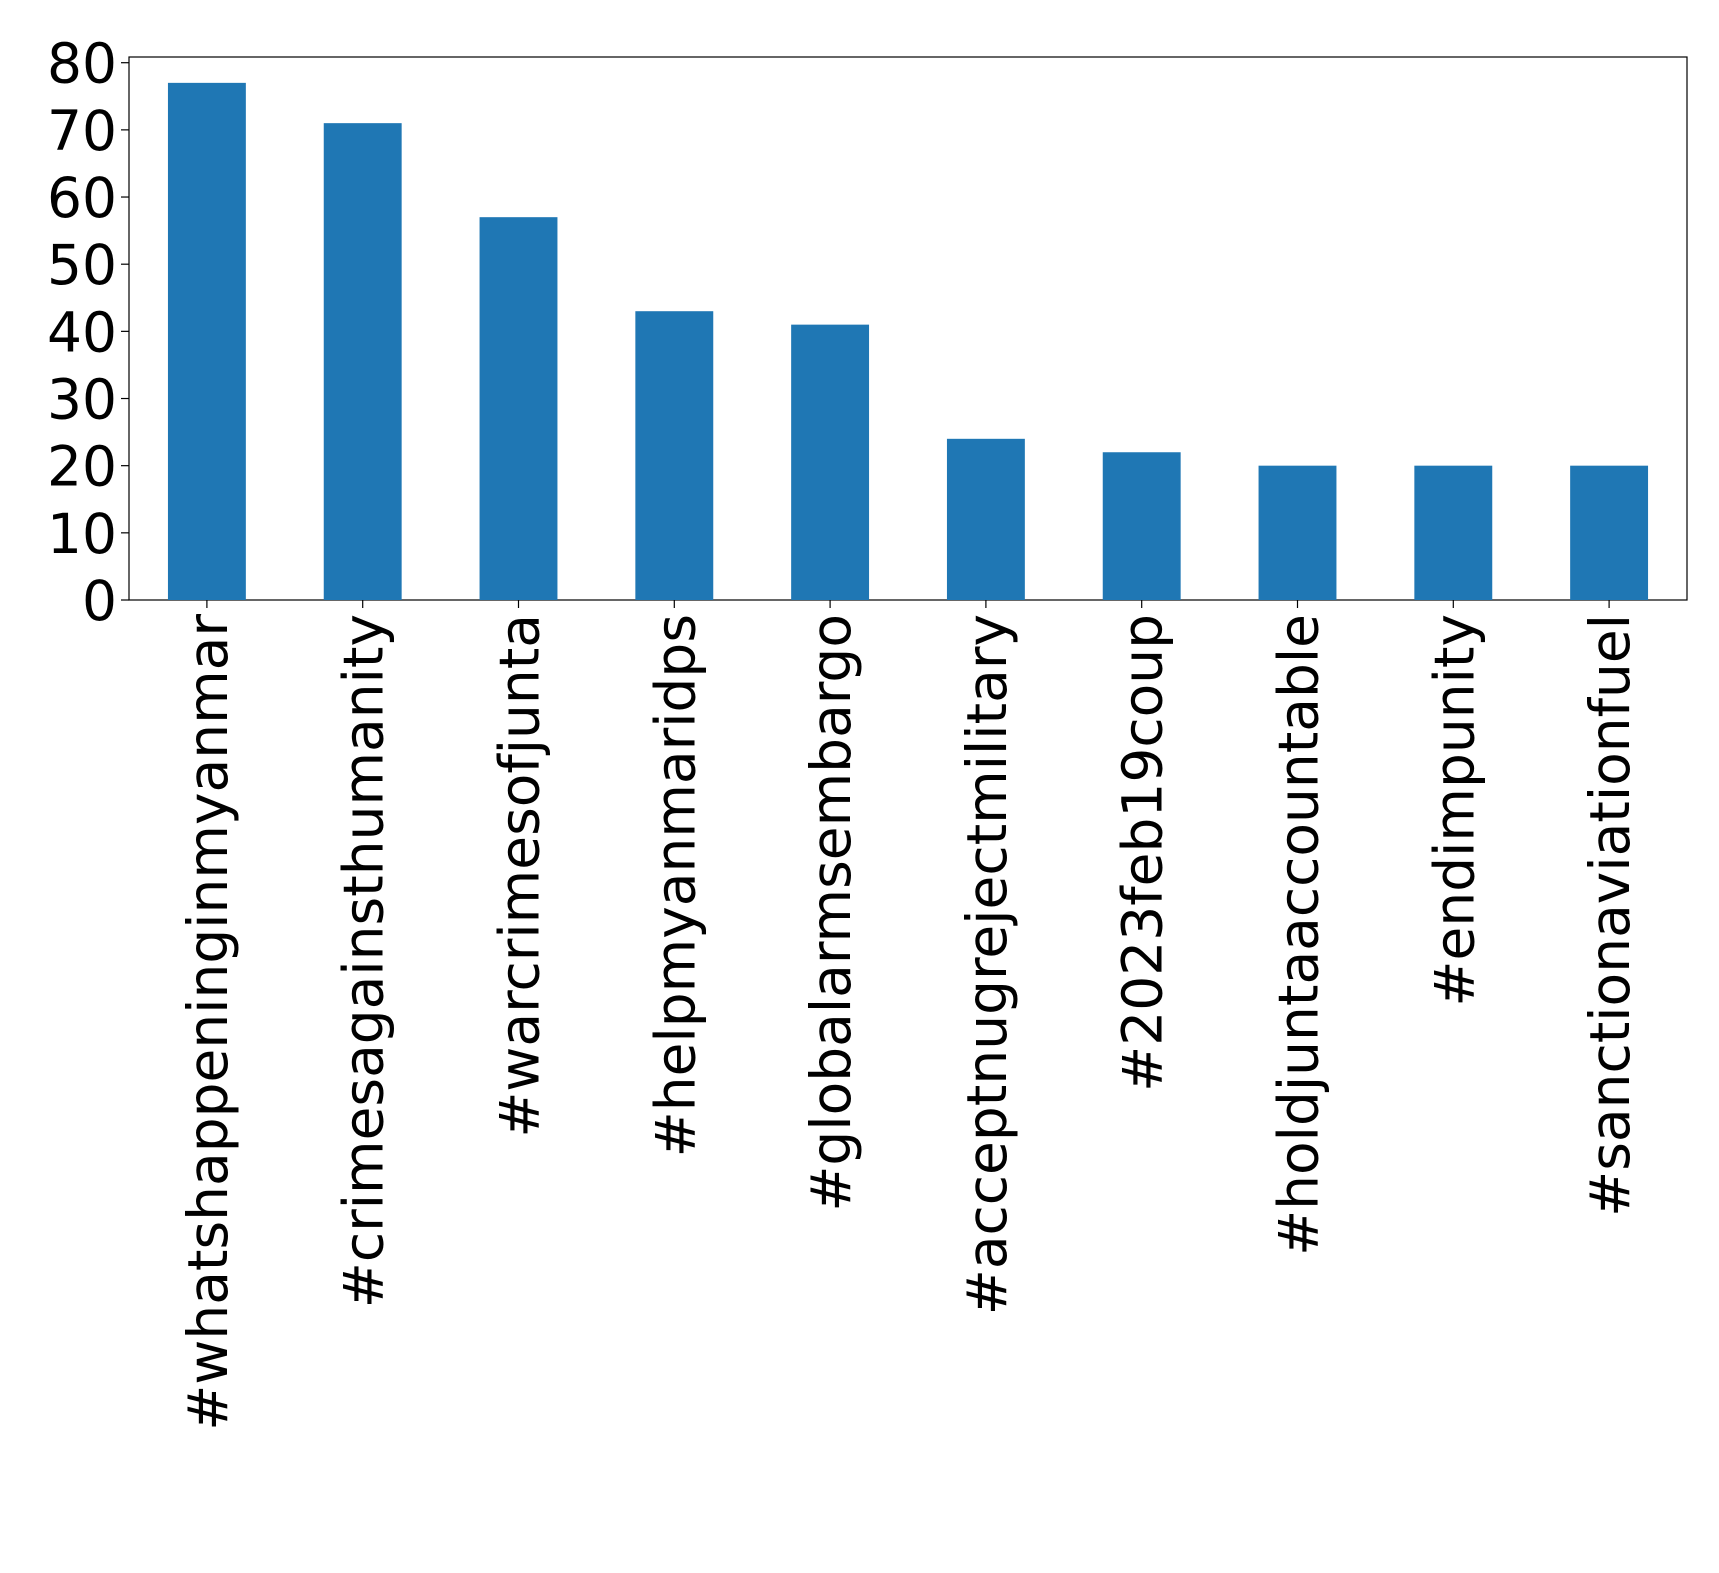 Image resolution: width=1719 pixels, height=1573 pixels. I want to click on y-tick-label: 50, so click(82, 265).